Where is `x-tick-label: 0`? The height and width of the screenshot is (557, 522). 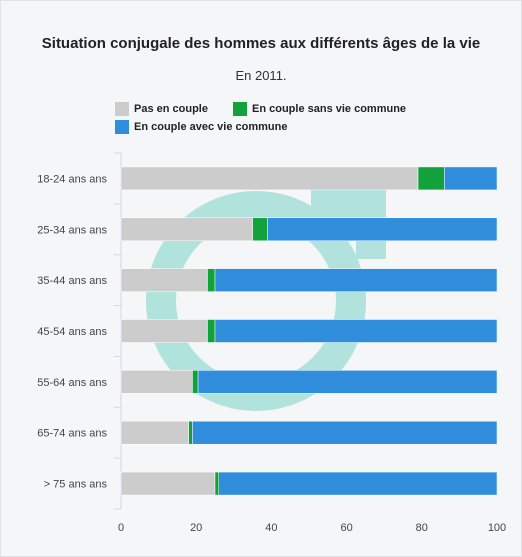
x-tick-label: 0 is located at coordinates (121, 528).